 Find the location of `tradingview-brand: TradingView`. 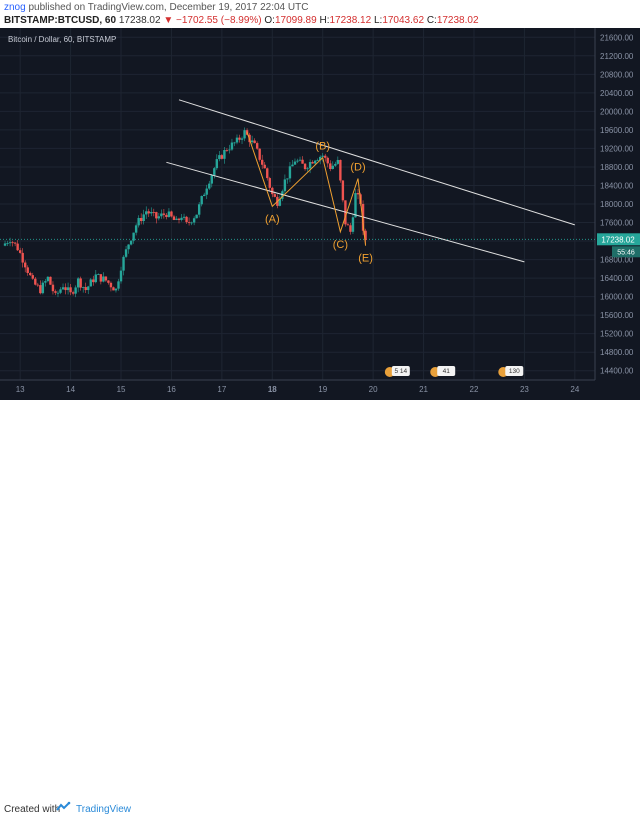

tradingview-brand: TradingView is located at coordinates (104, 809).